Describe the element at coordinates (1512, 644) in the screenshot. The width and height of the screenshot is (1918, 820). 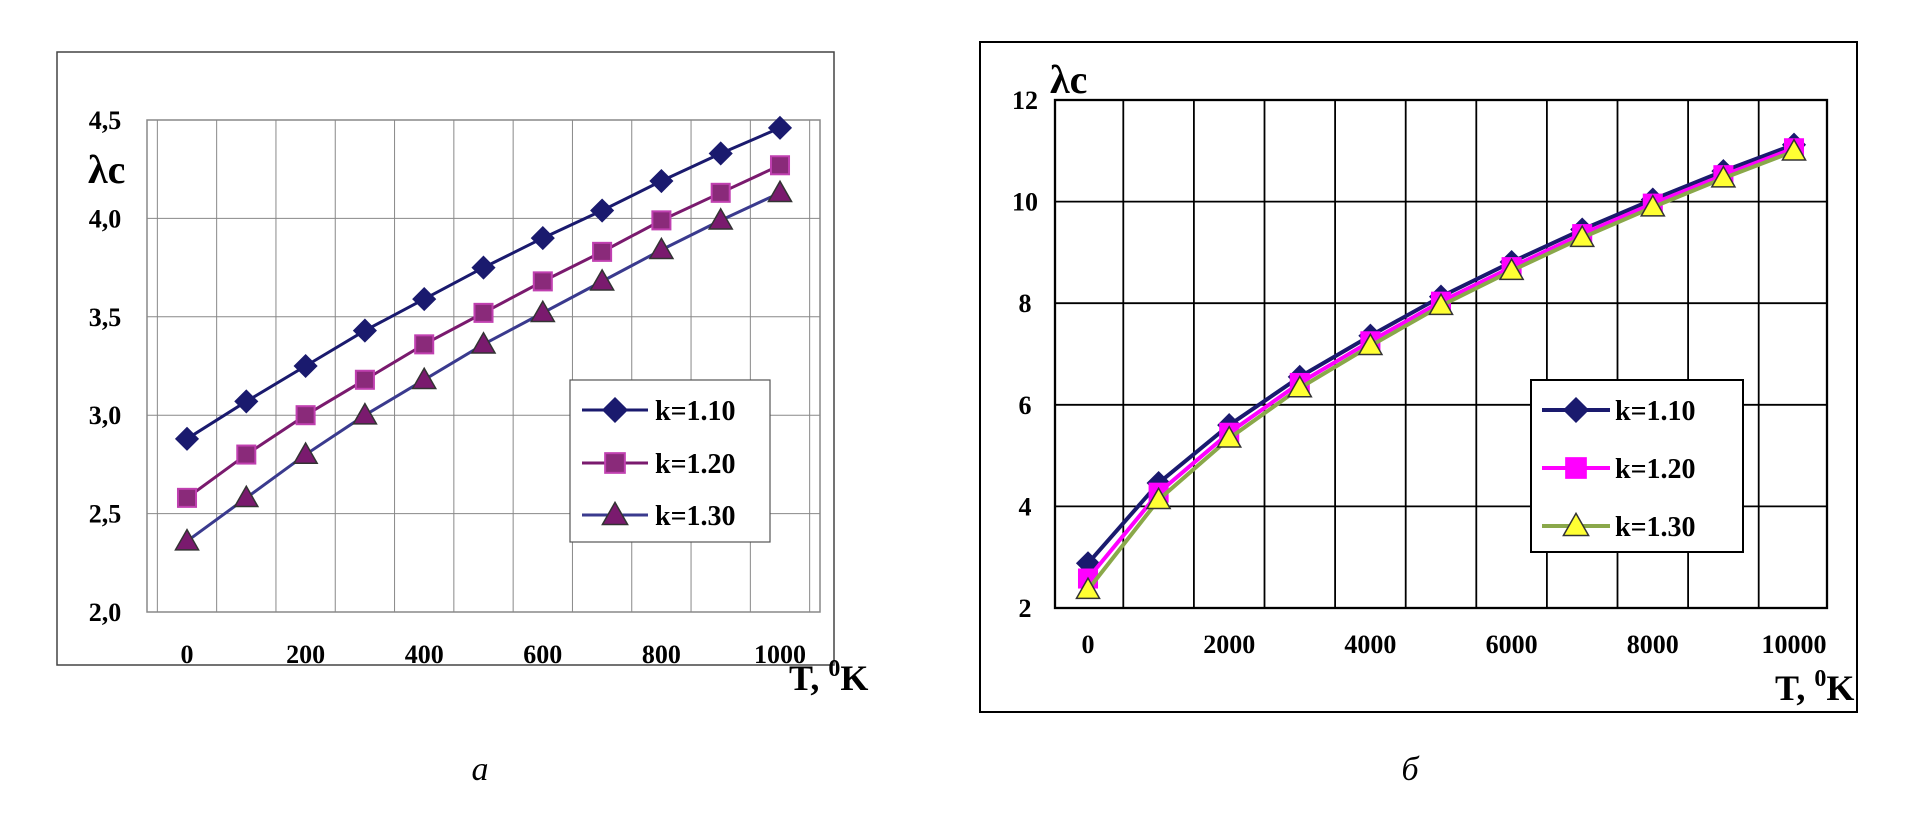
I see `x-tick-label: 6000` at that location.